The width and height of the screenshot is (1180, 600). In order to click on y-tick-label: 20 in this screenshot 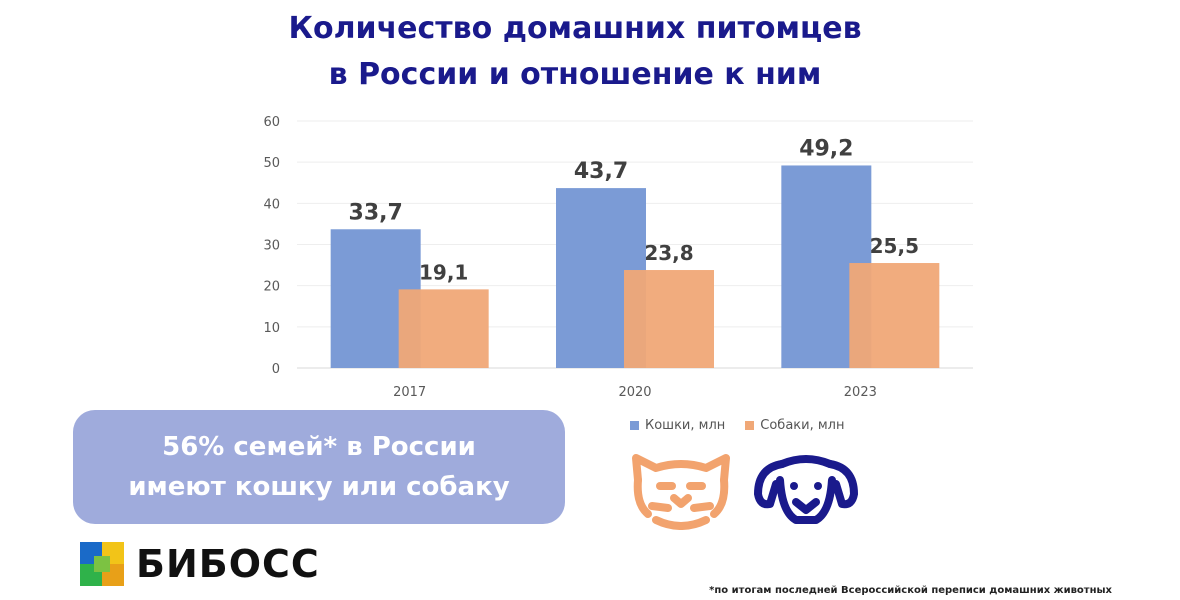, I will do `click(271, 287)`.